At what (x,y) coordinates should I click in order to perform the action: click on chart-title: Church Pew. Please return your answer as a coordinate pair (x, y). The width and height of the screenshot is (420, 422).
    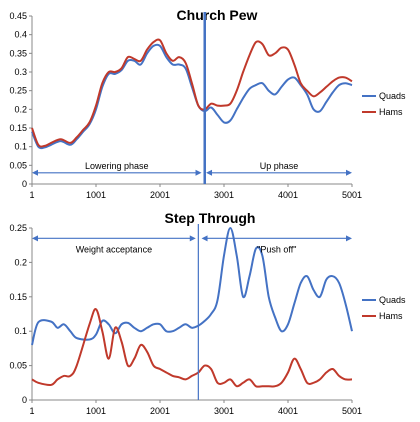
    Looking at the image, I should click on (217, 15).